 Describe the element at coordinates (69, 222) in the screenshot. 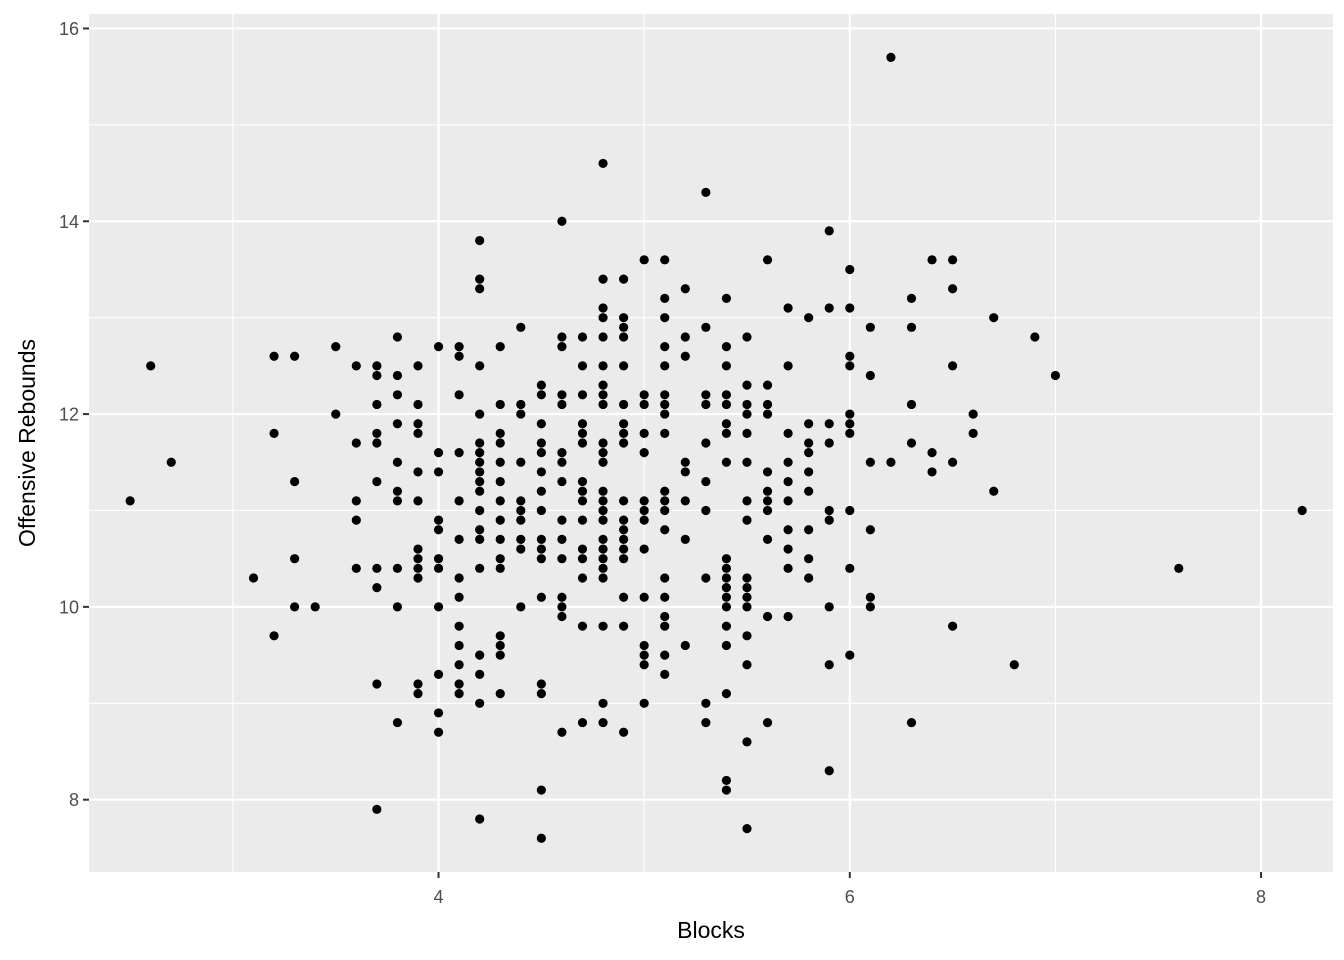

I see `y-tick-label: 14` at that location.